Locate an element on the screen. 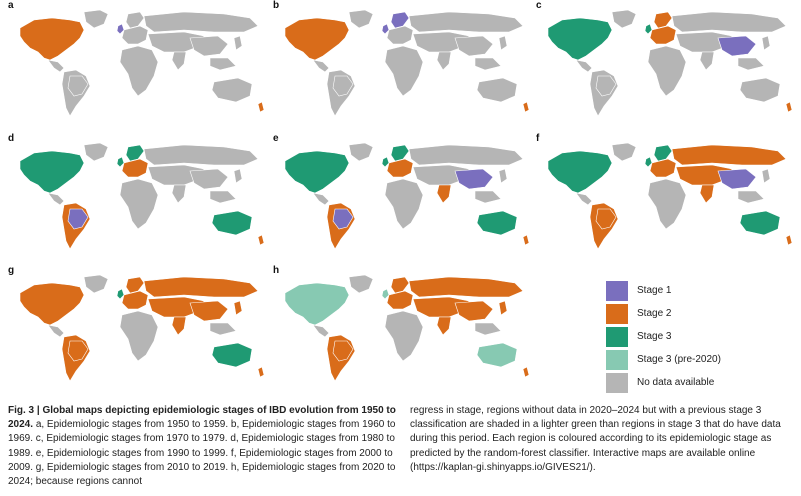 This screenshot has width=801, height=496. legend-label: Stage 3 (pre-2020) is located at coordinates (679, 359).